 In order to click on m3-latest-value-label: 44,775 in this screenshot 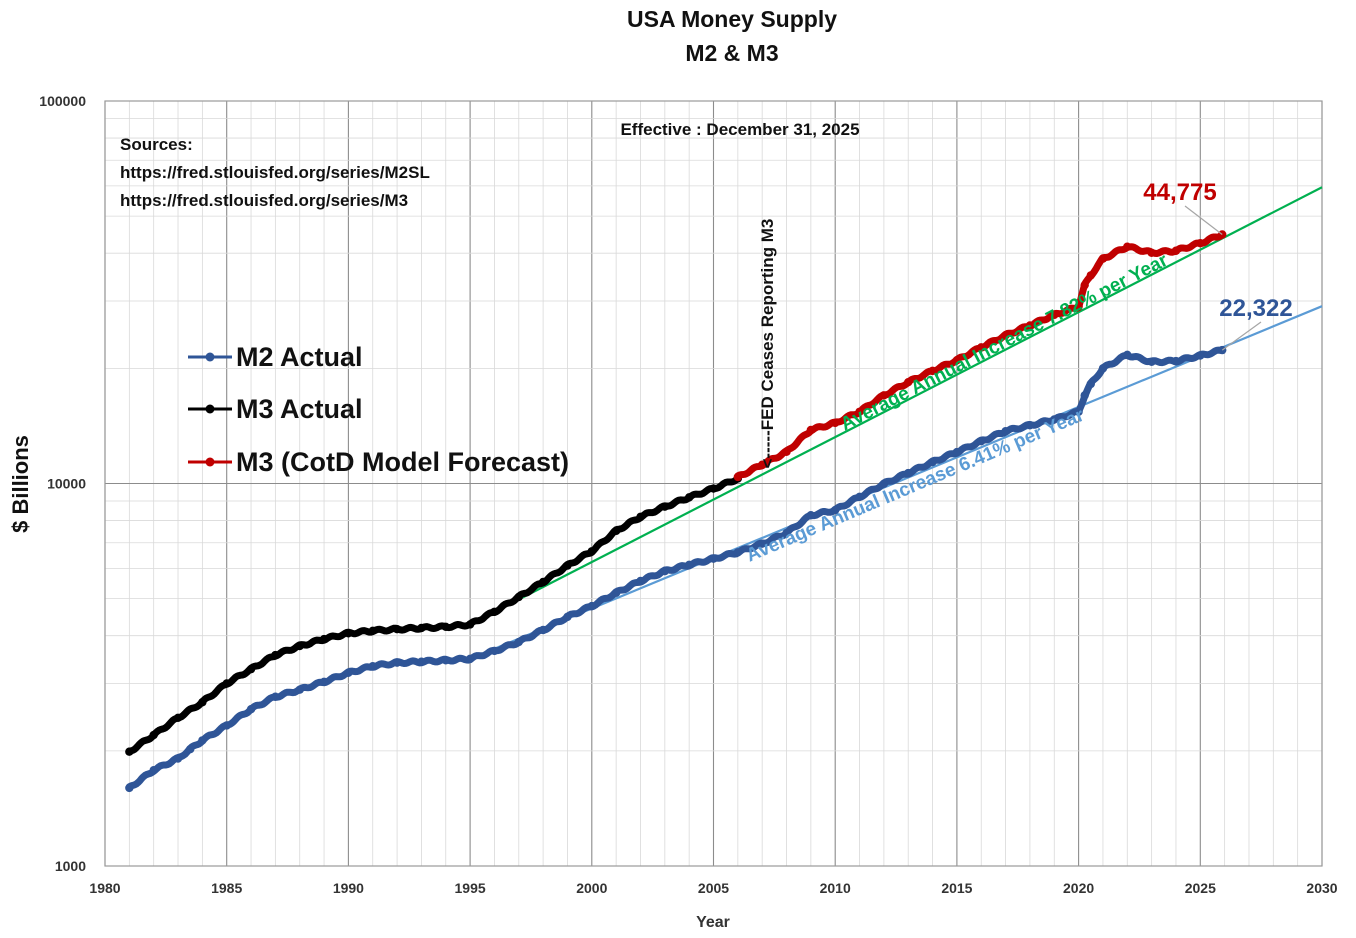, I will do `click(1179, 192)`.